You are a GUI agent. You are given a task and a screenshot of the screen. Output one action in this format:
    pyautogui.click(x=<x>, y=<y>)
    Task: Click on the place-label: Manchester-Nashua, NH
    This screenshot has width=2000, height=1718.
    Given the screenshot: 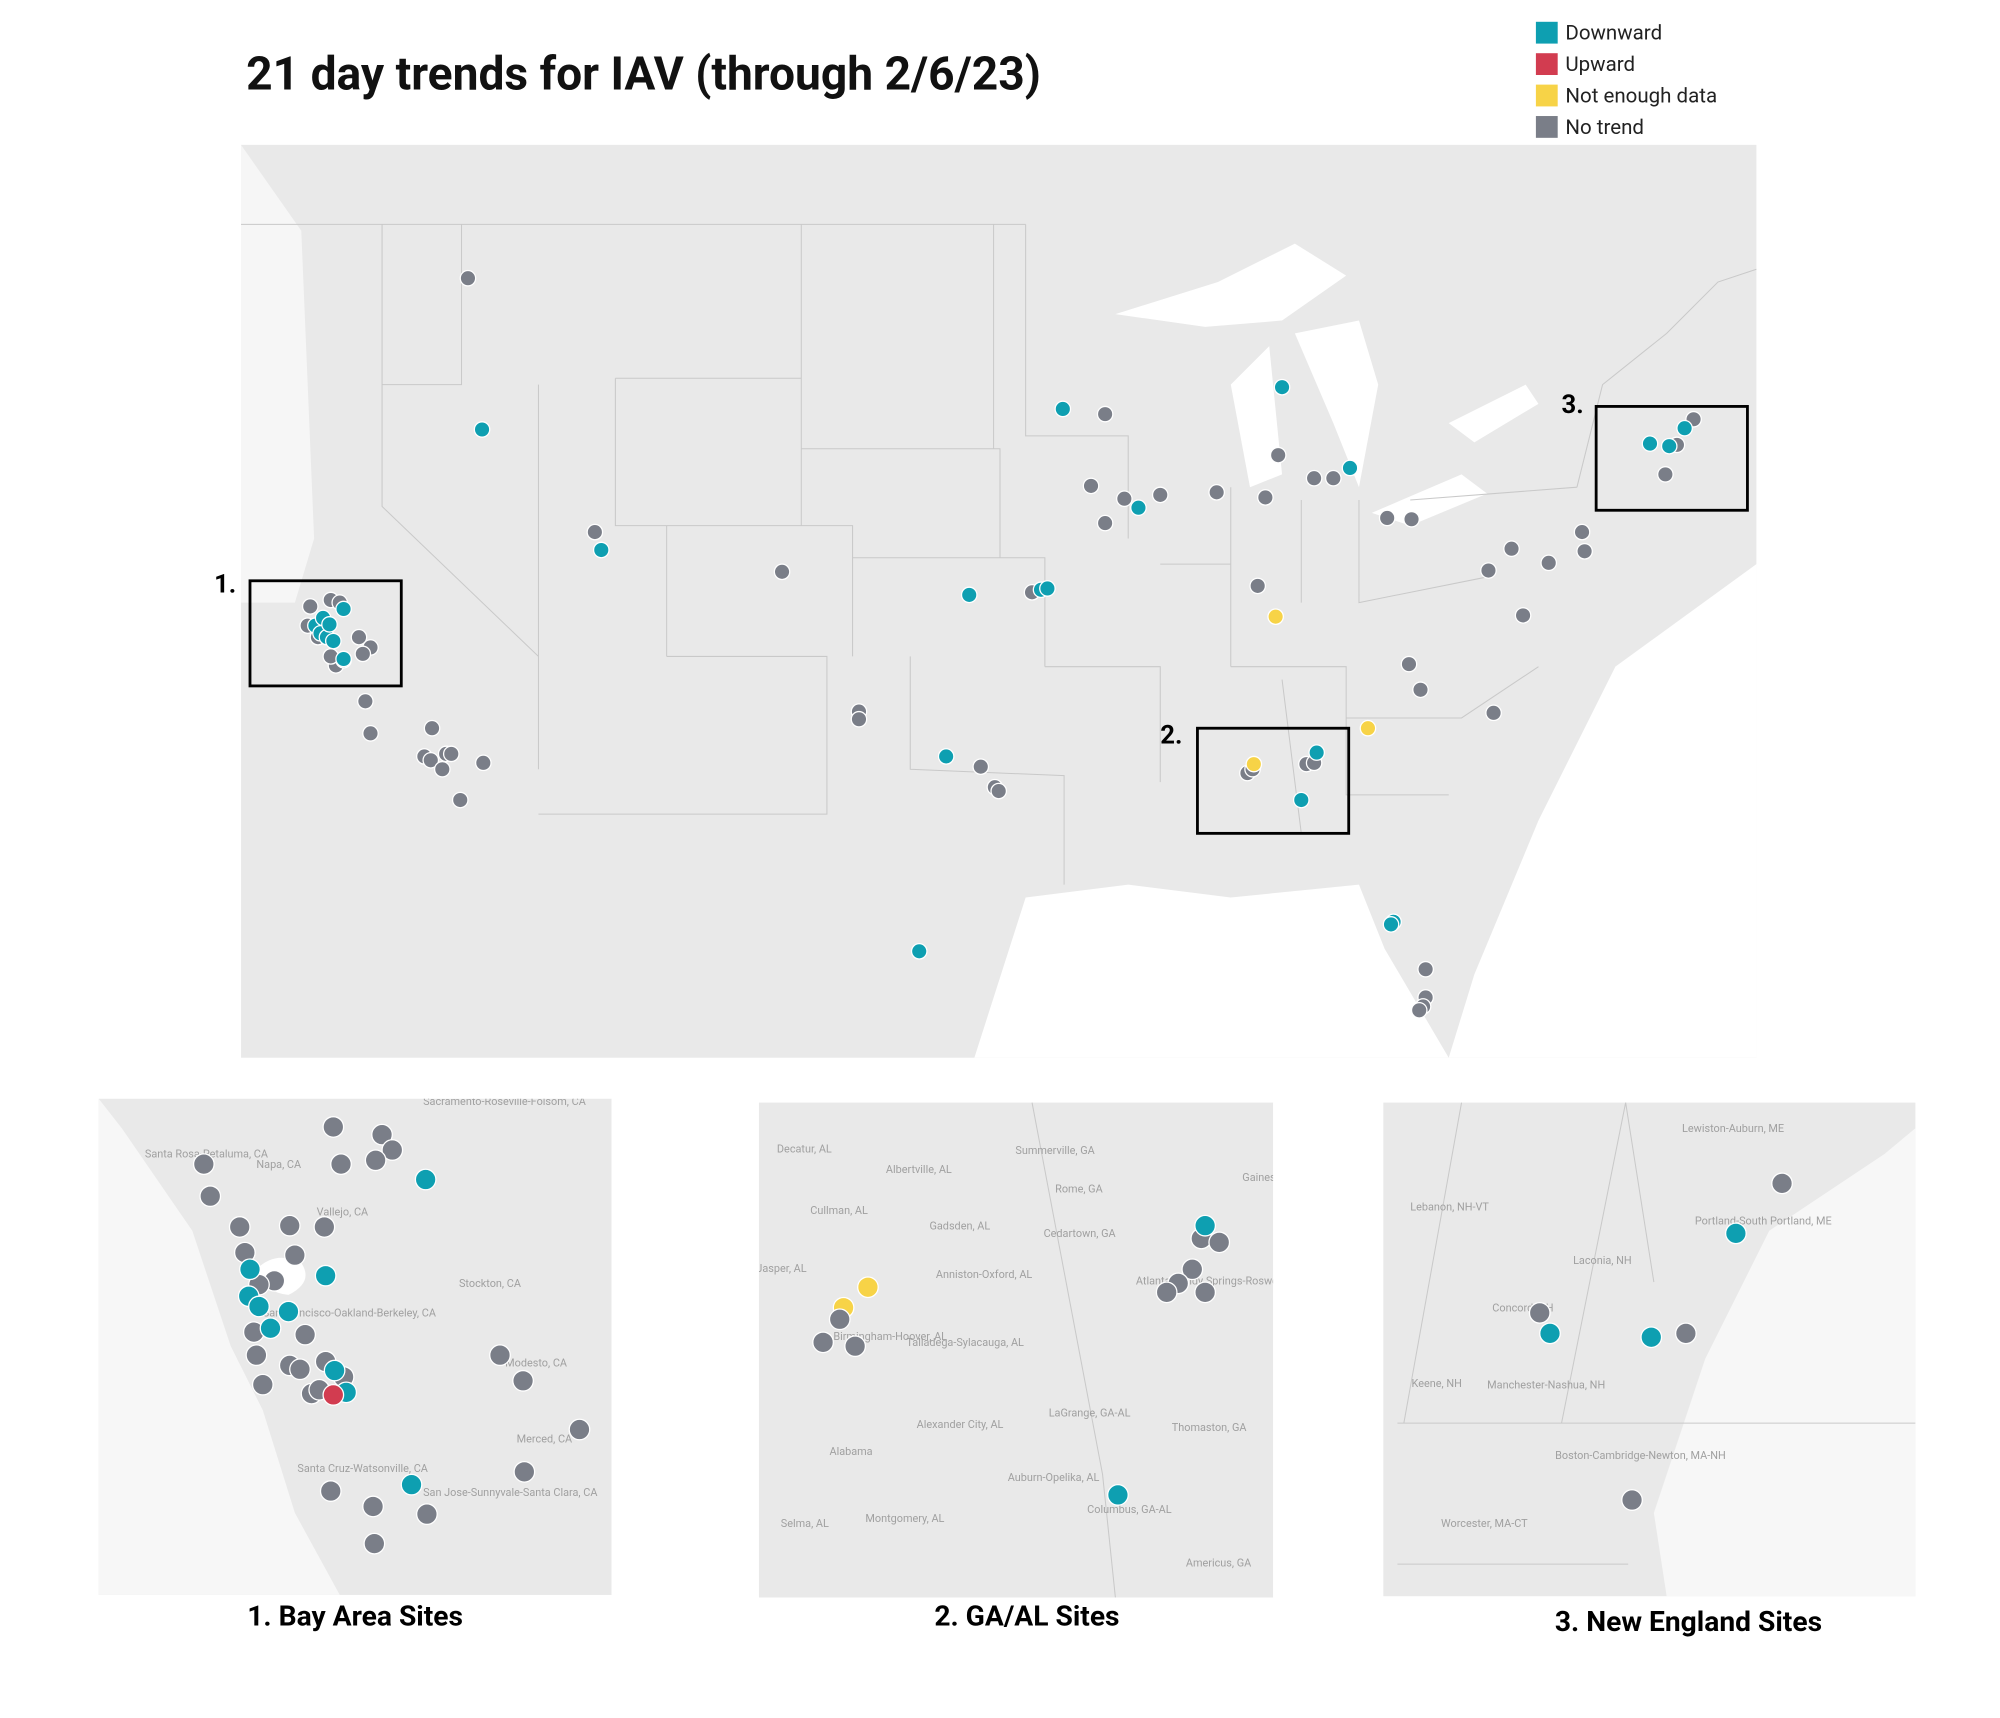 What is the action you would take?
    pyautogui.click(x=1546, y=1385)
    